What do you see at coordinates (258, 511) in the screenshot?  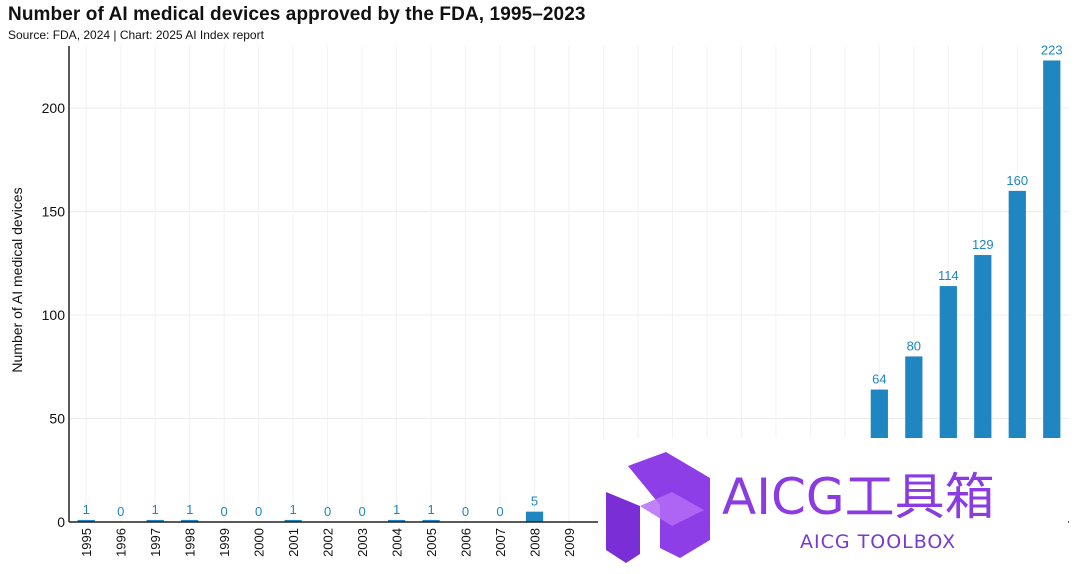 I see `data-label-2000: 0` at bounding box center [258, 511].